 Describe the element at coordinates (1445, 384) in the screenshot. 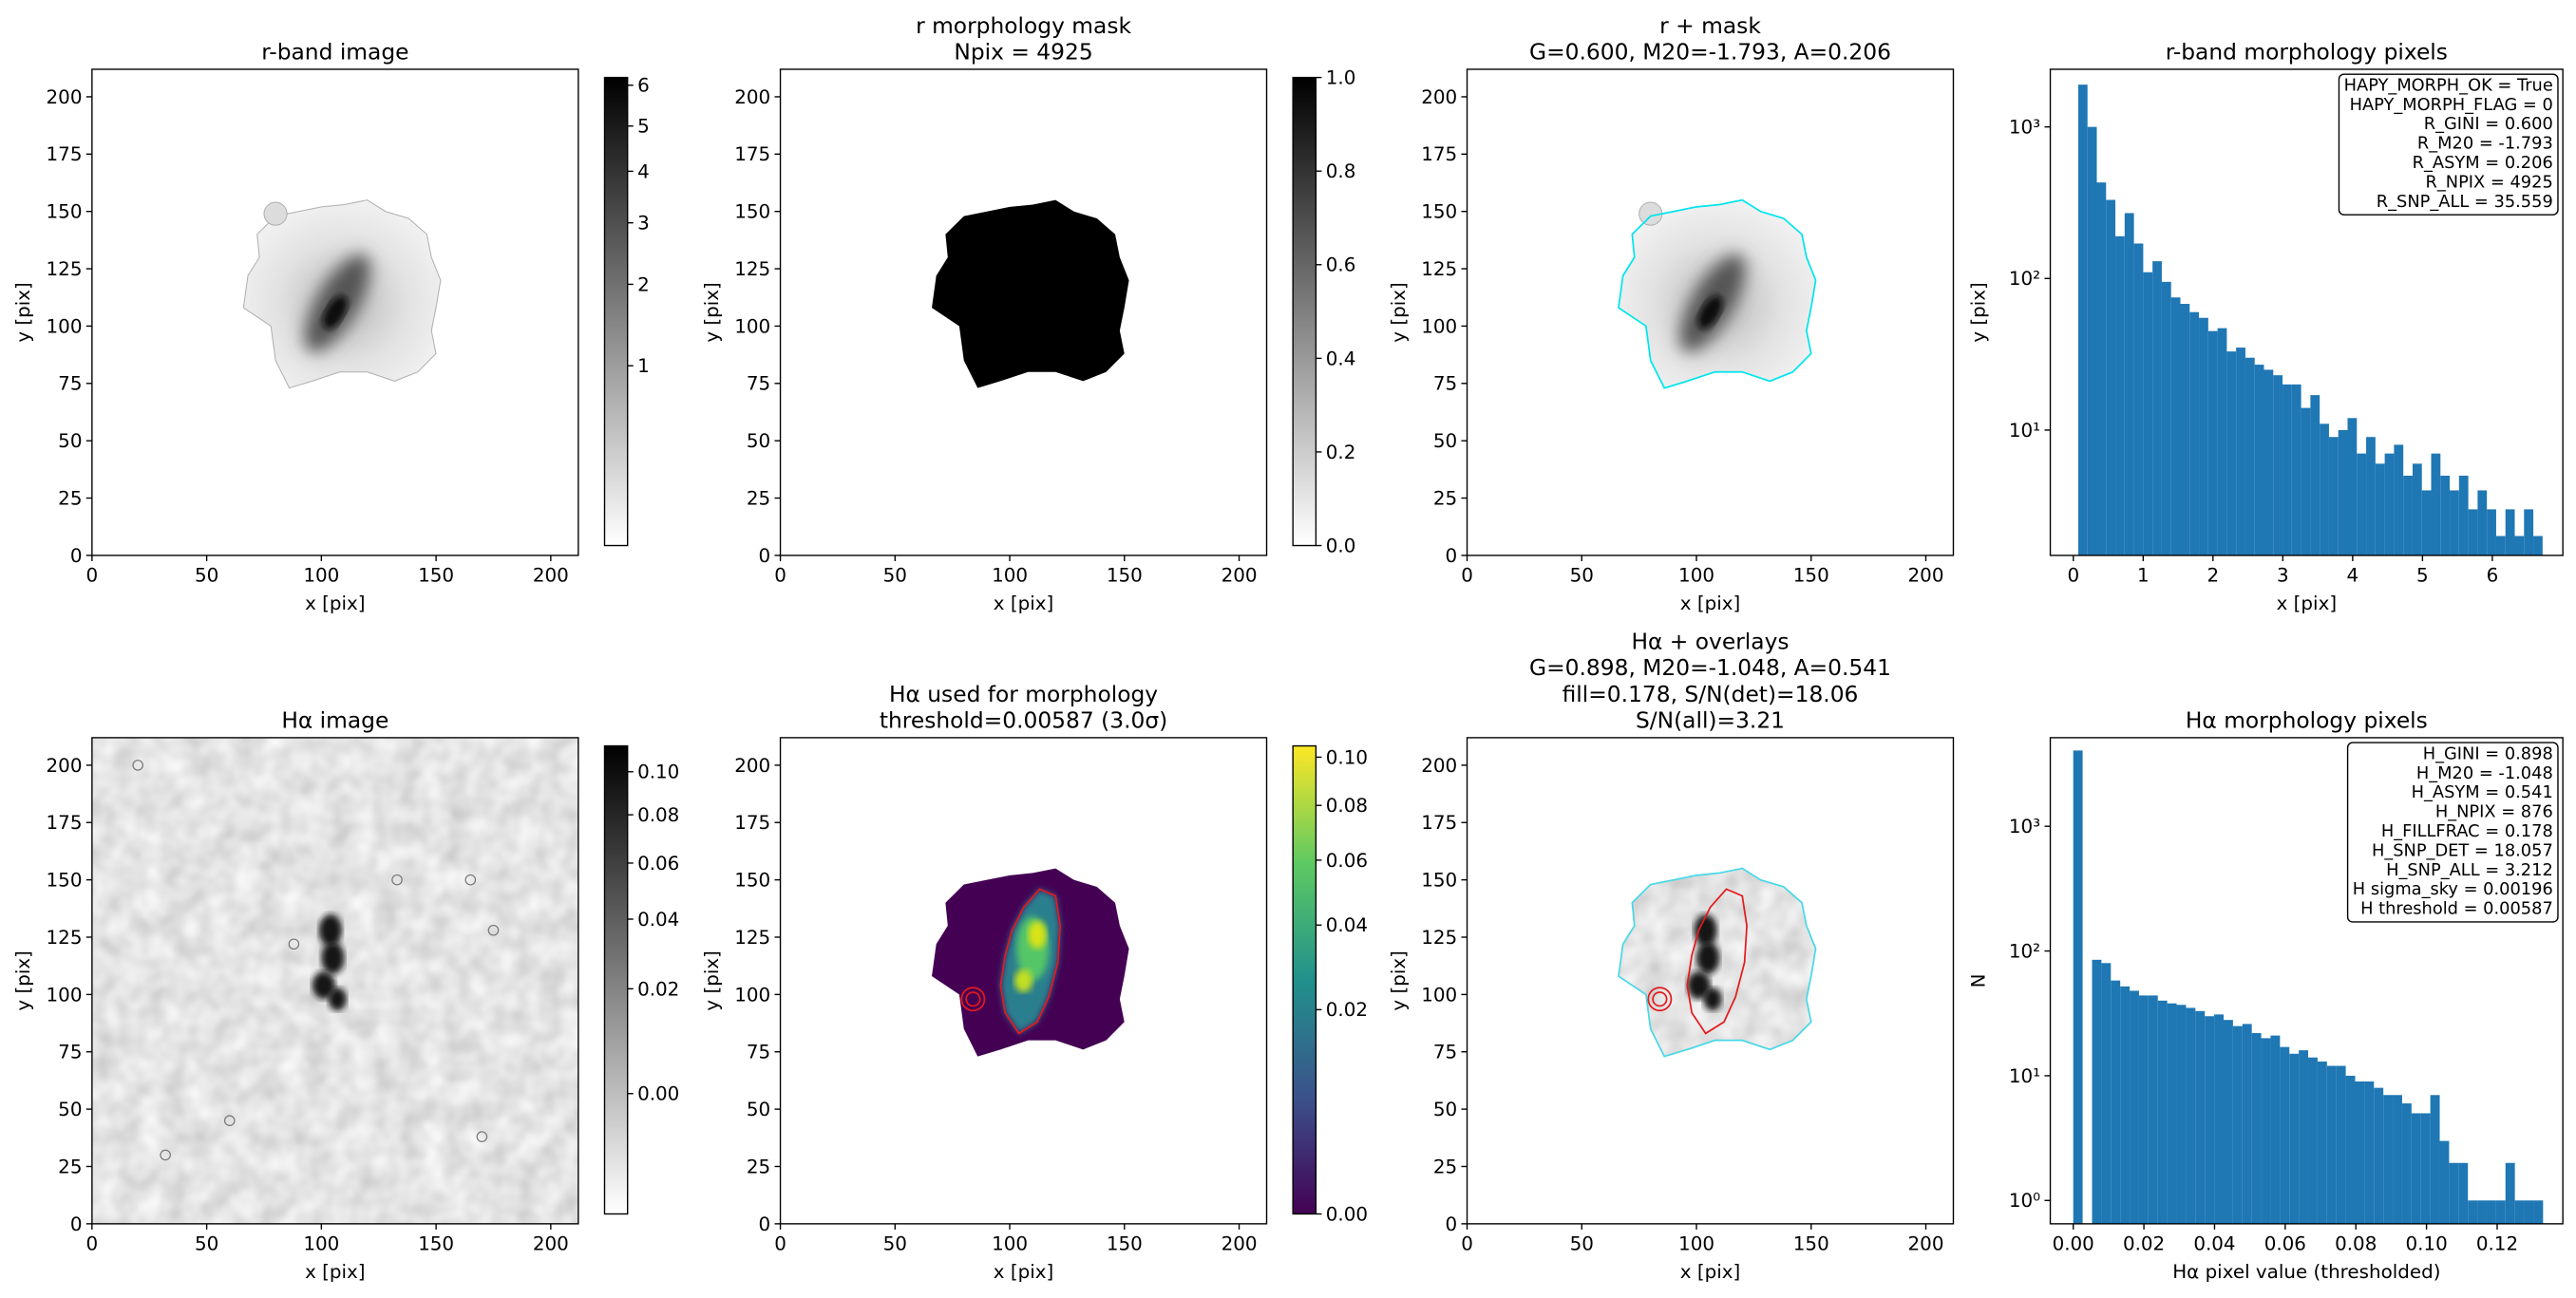

I see `y-tick-label: 75` at that location.